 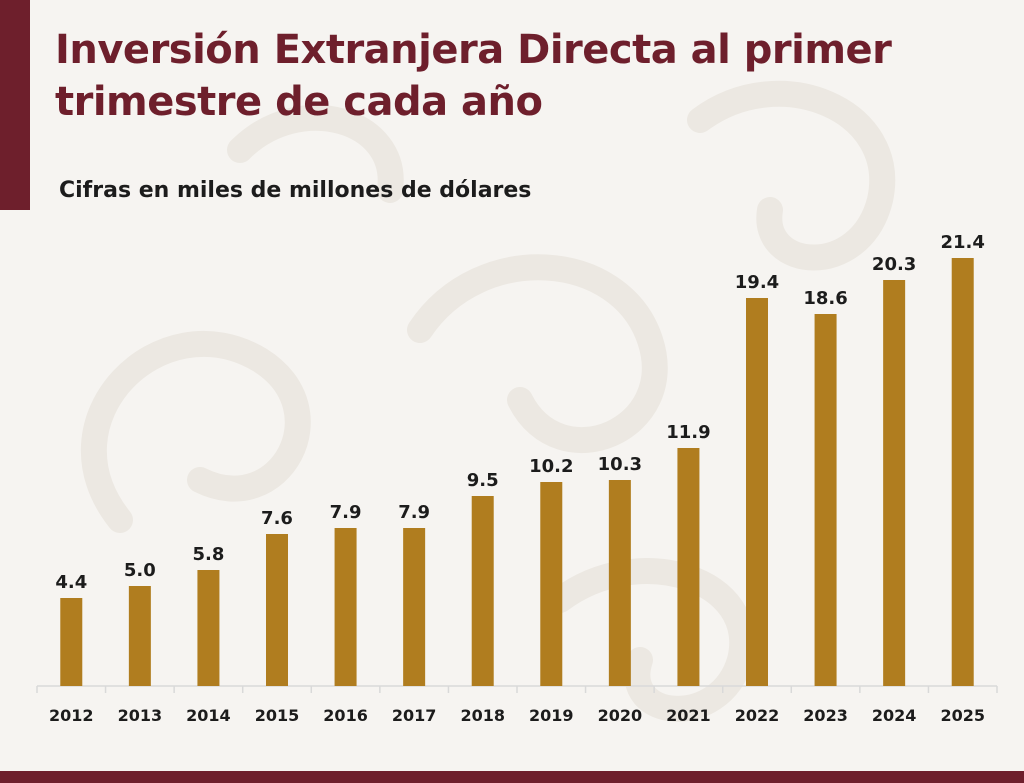 What do you see at coordinates (825, 298) in the screenshot?
I see `data-label: 18.6` at bounding box center [825, 298].